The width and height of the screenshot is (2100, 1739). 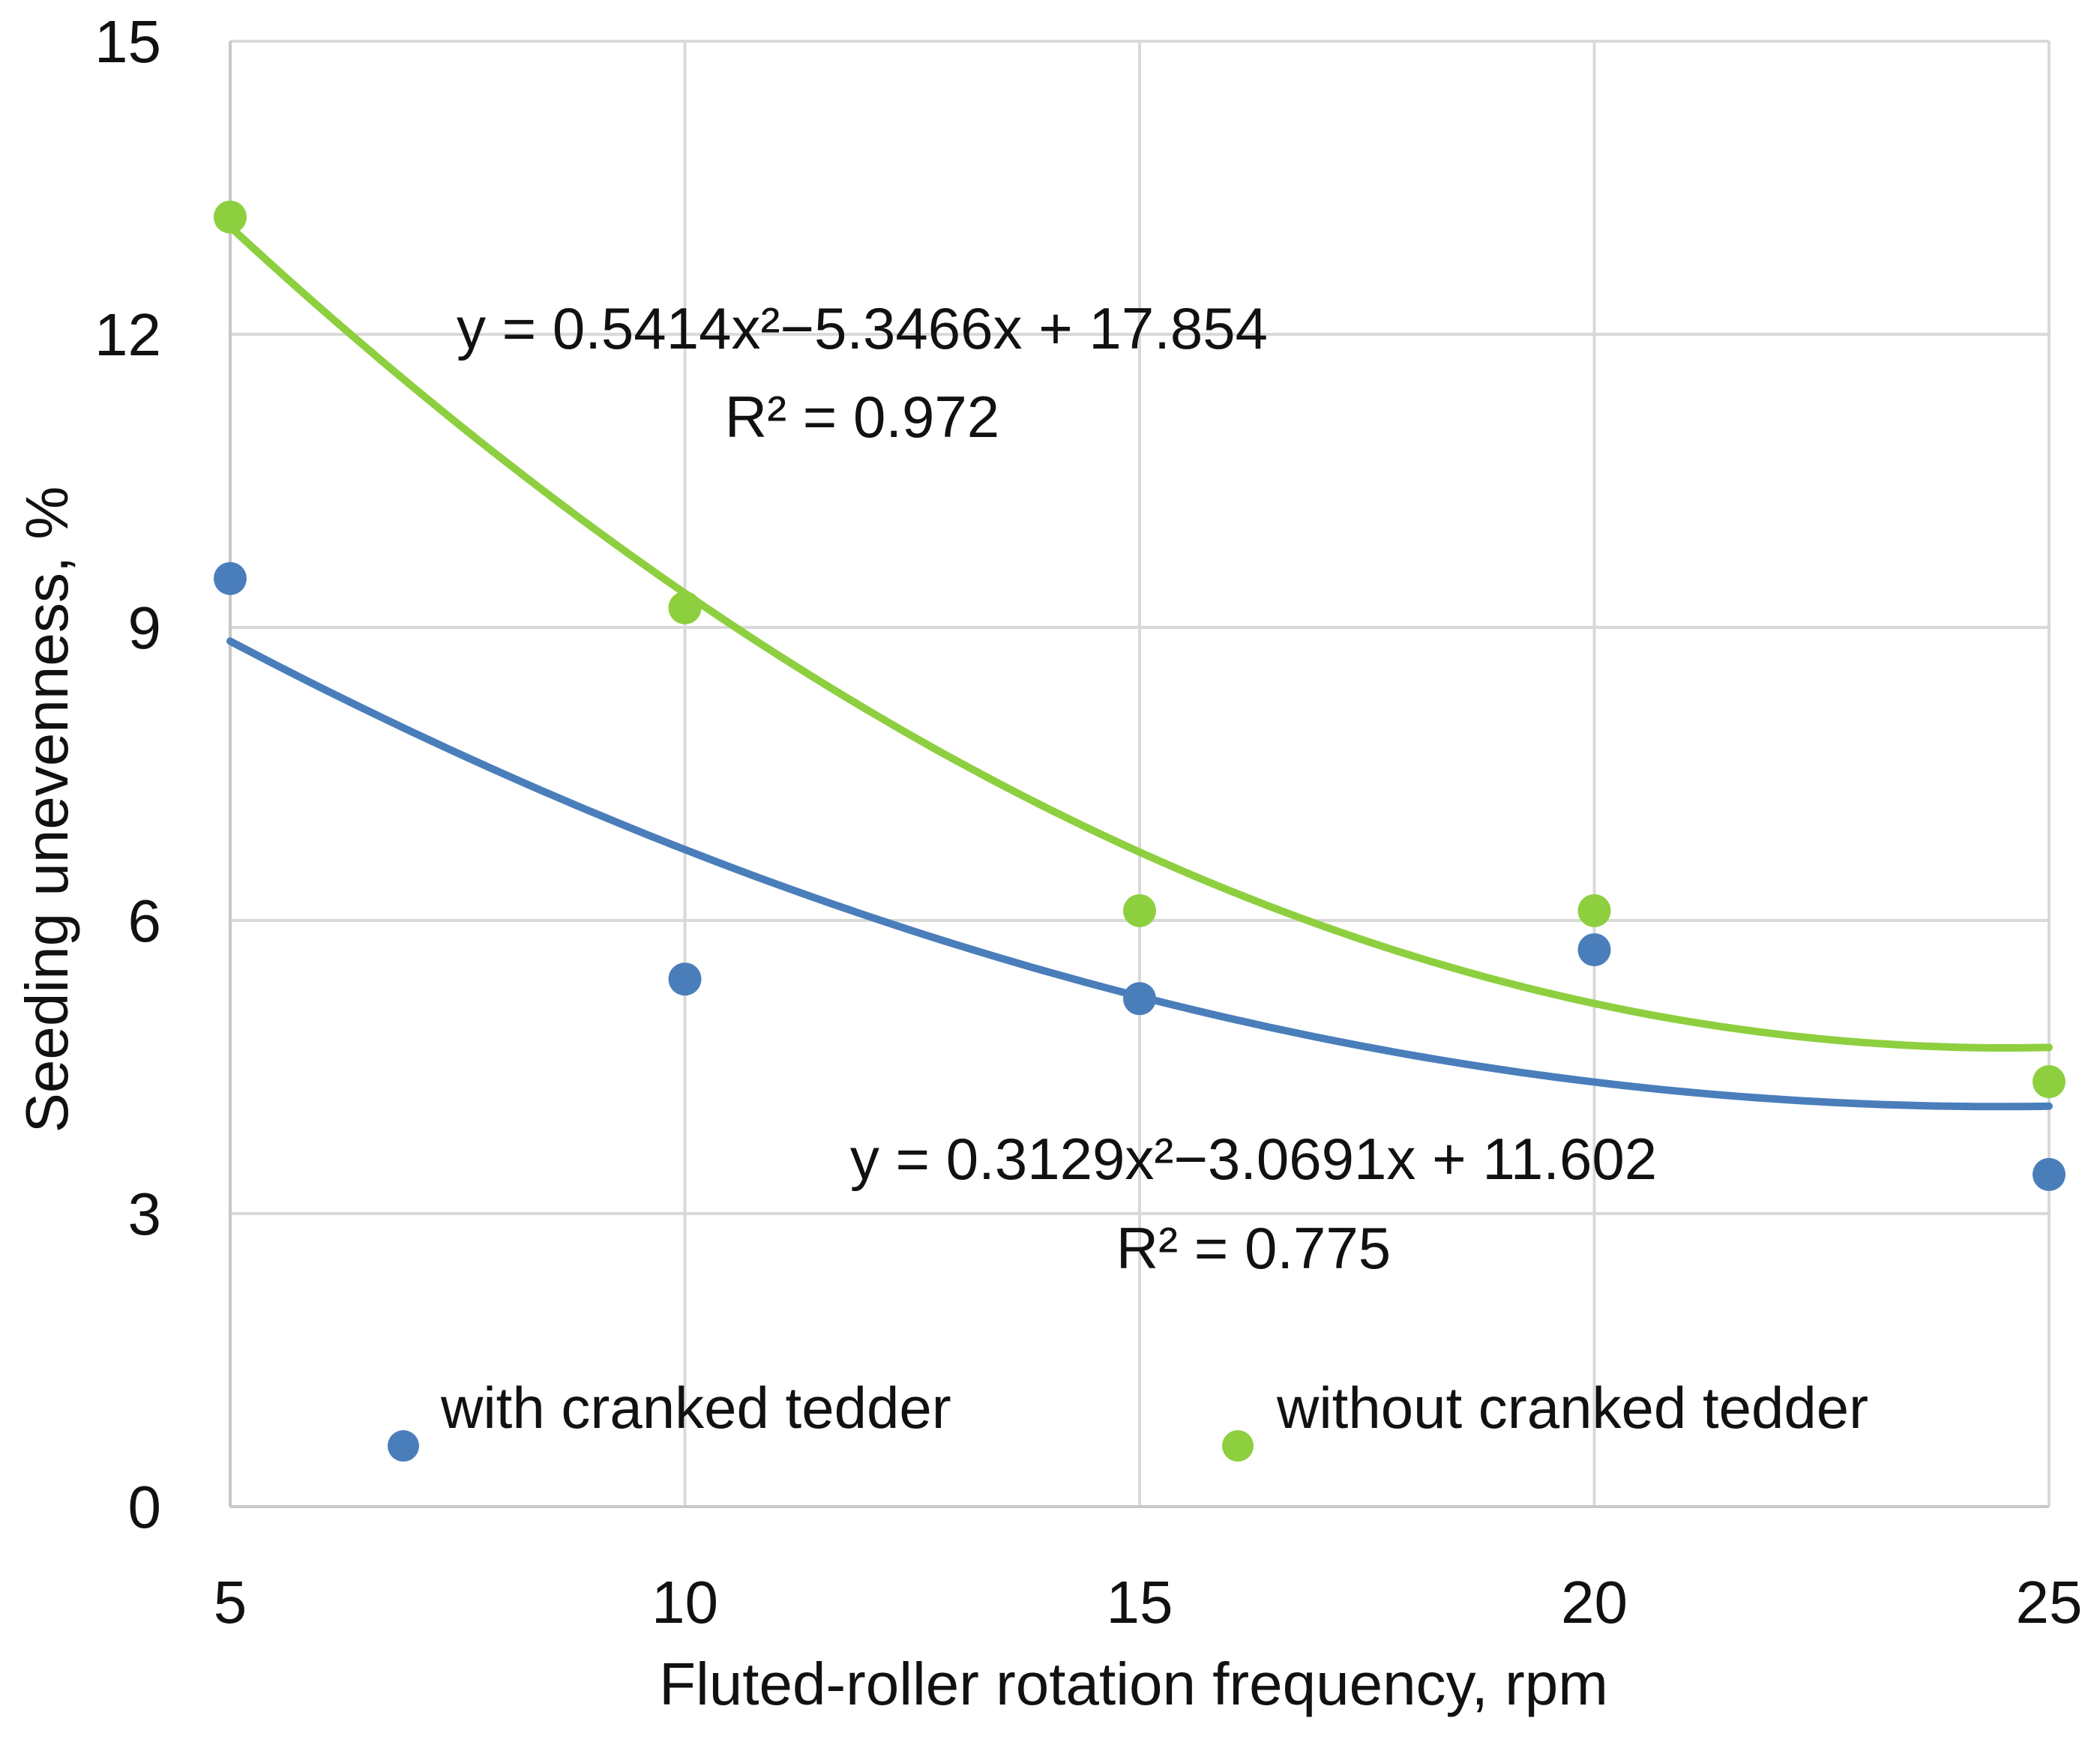 I want to click on trendline-equation-with: y = 0.3129x²−3.0691x + 11.602, so click(x=1253, y=1159).